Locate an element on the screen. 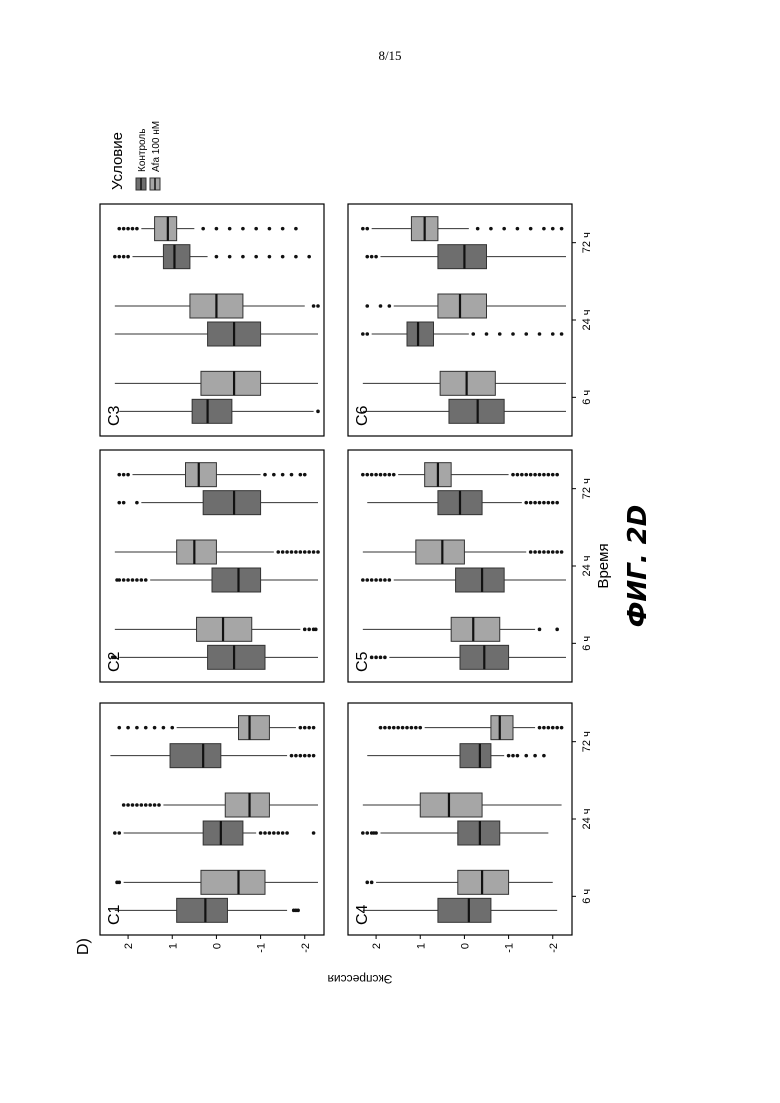  y-axis-label: Экспрессия is located at coordinates (359, 979).